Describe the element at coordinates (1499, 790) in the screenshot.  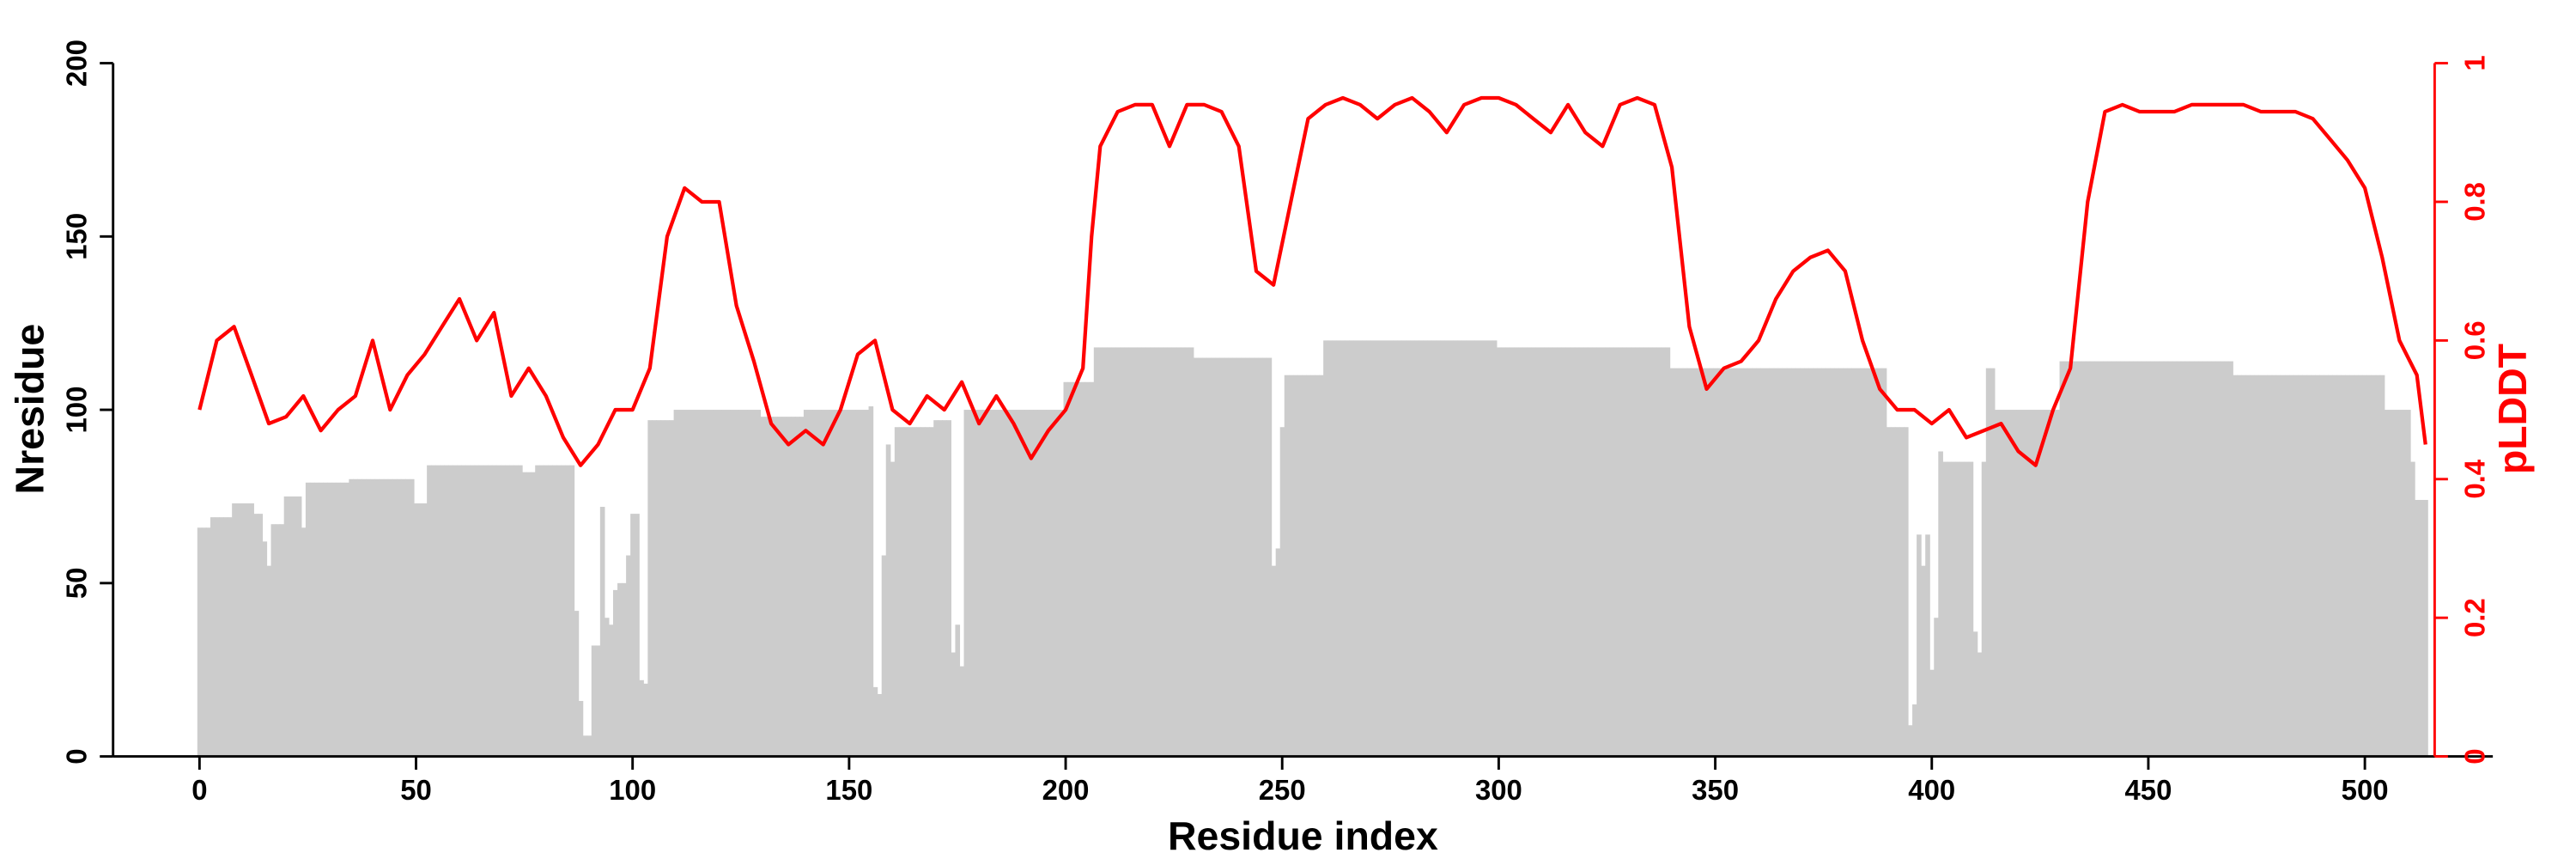
I see `x-tick-label: 300` at that location.